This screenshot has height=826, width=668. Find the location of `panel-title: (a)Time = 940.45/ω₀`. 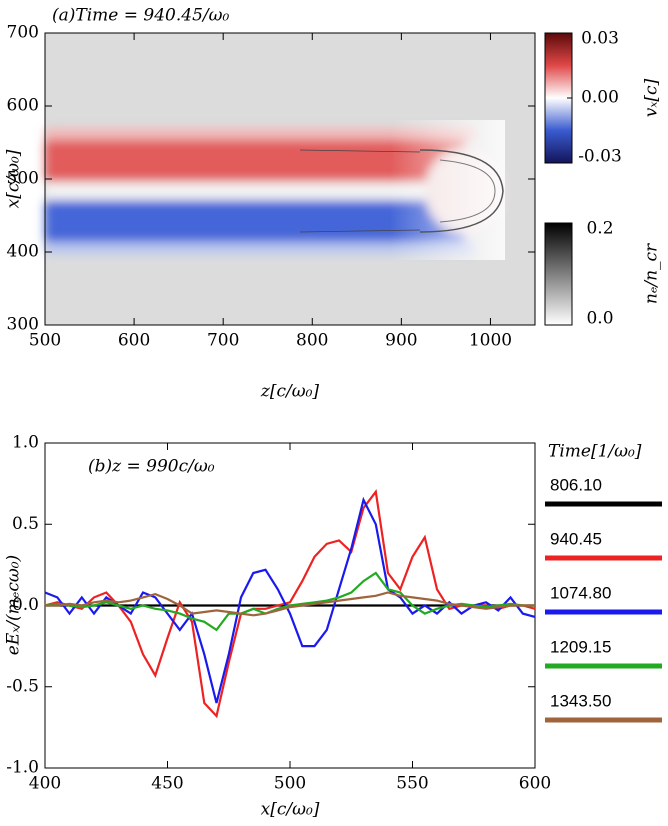

panel-title: (a)Time = 940.45/ω₀ is located at coordinates (140, 16).